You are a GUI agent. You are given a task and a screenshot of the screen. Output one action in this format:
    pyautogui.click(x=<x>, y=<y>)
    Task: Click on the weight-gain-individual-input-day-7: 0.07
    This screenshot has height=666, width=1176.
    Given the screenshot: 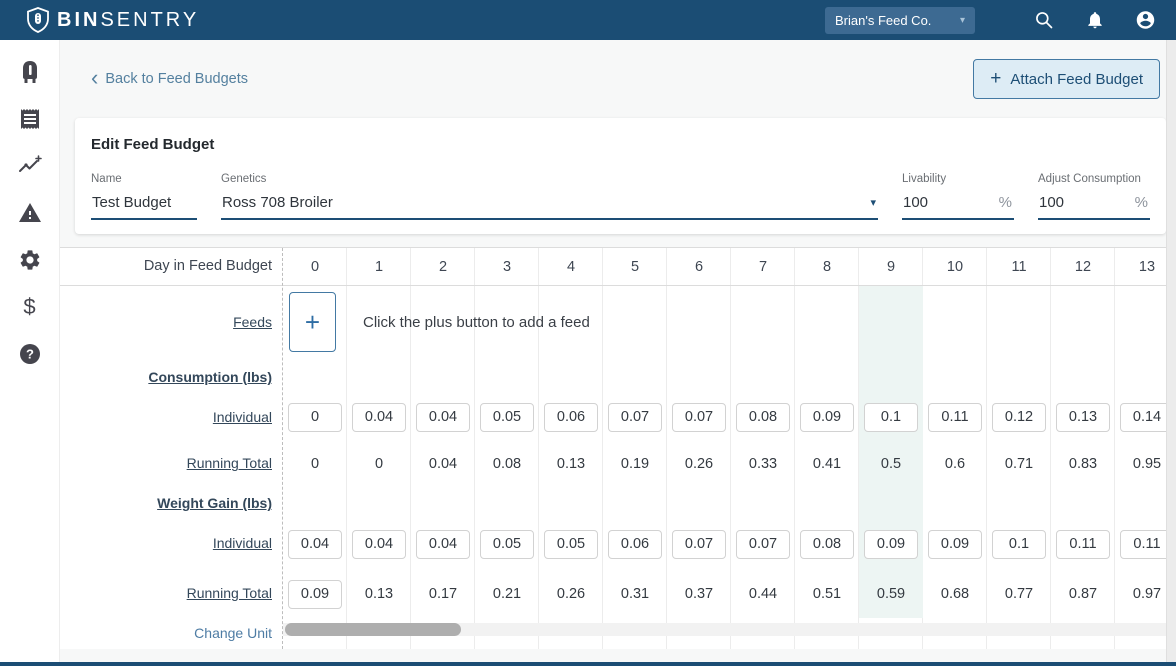 What is the action you would take?
    pyautogui.click(x=763, y=544)
    